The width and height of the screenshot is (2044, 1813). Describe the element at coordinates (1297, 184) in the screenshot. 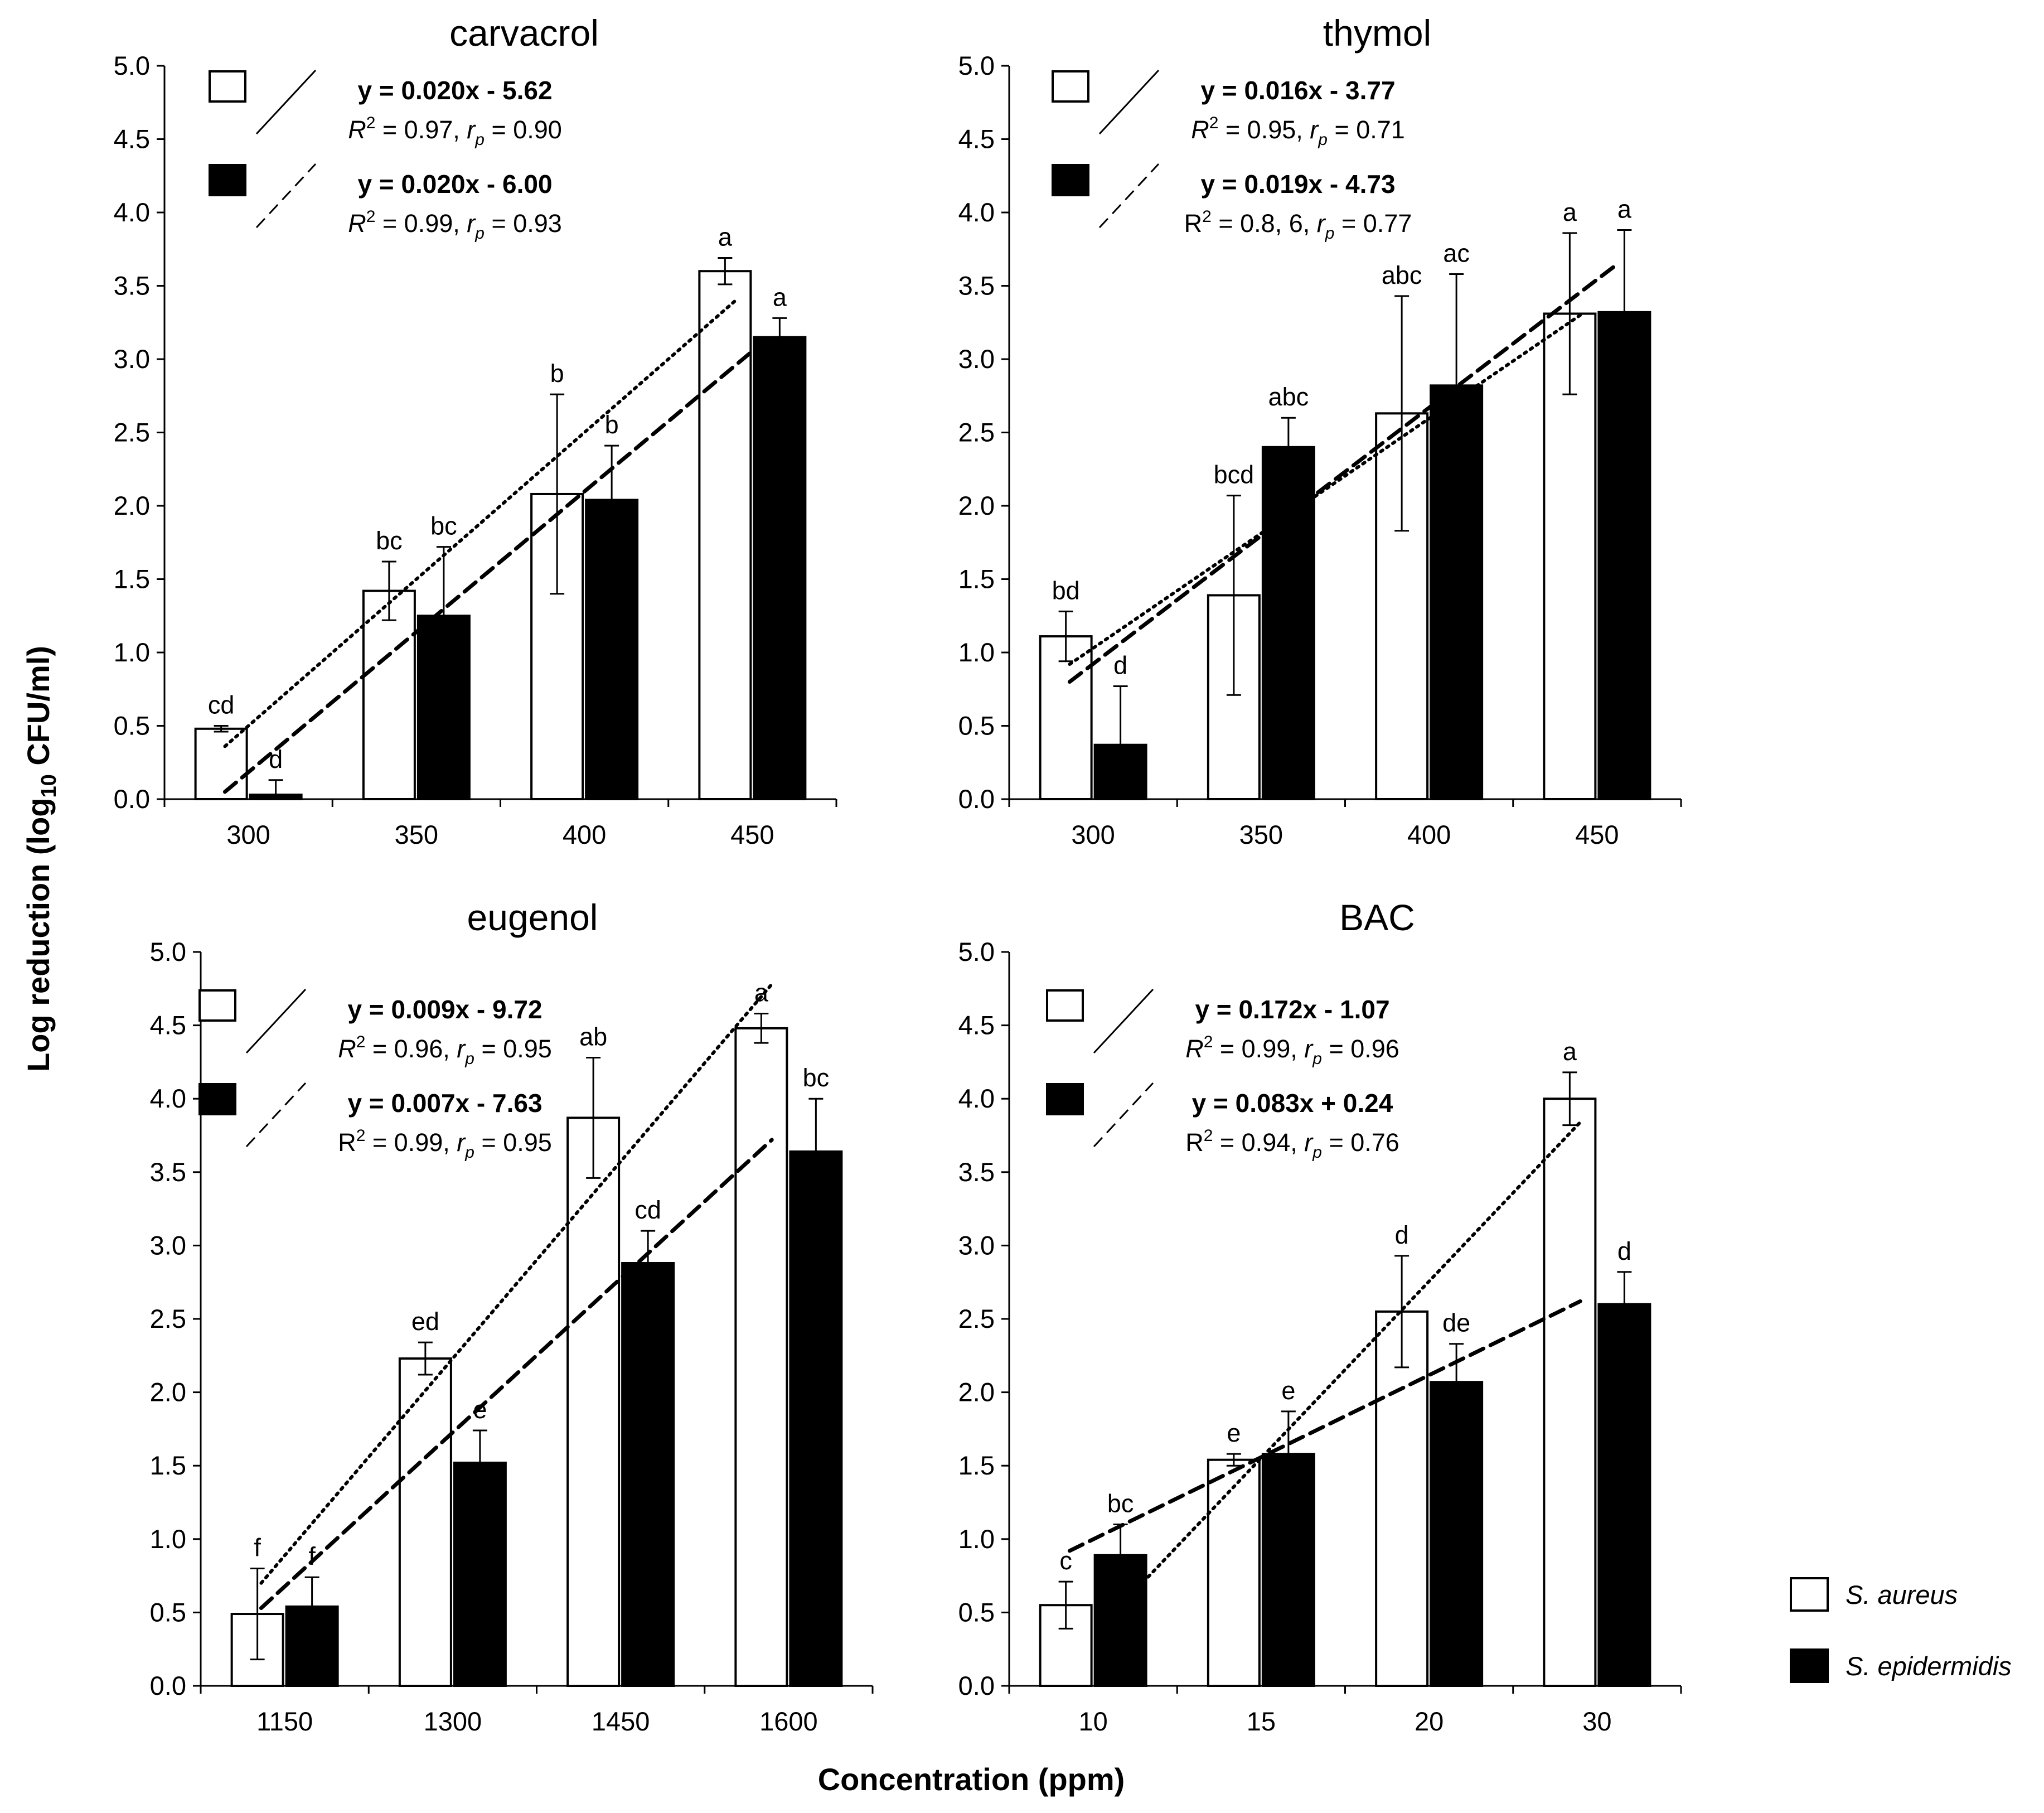

I see `regression-equation: y = 0.019x - 4.73` at that location.